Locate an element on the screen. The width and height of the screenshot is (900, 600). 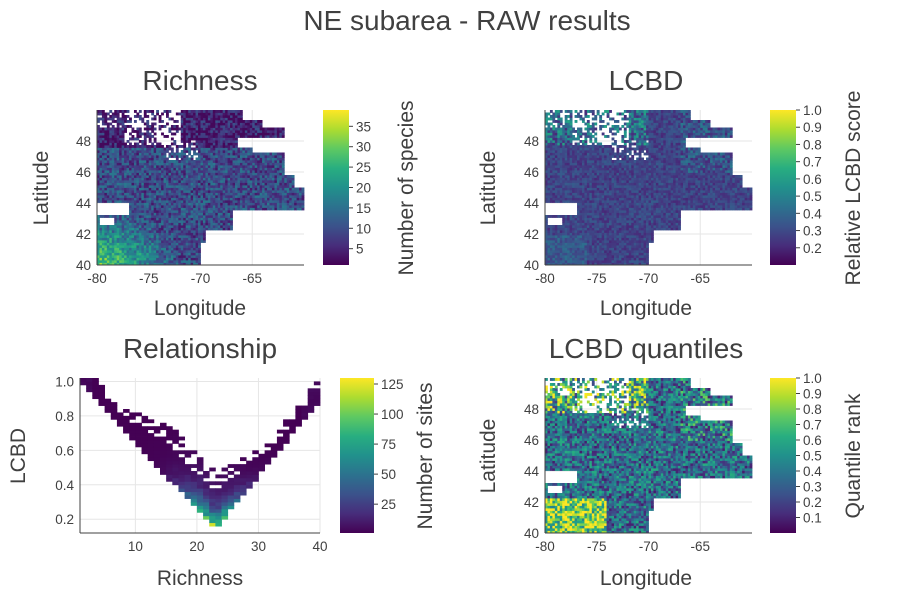
panel-title: Richness is located at coordinates (199, 80).